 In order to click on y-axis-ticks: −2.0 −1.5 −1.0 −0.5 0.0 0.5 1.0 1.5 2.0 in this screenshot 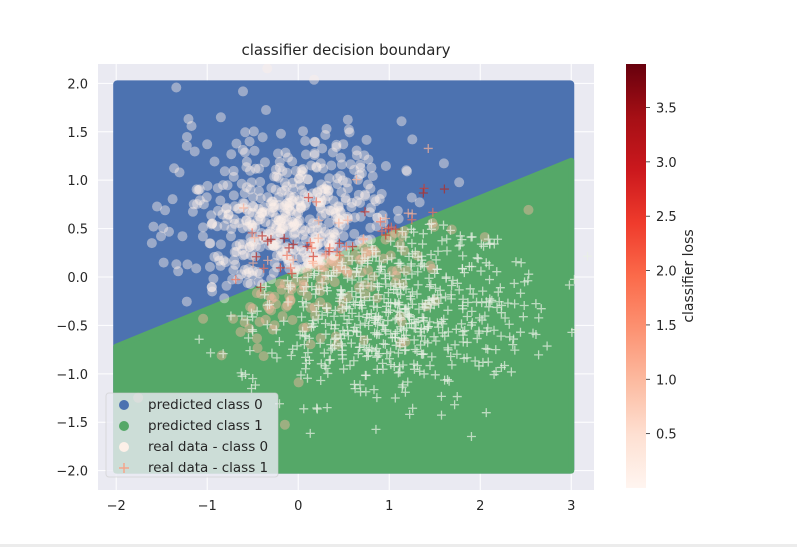, I will do `click(72, 278)`.